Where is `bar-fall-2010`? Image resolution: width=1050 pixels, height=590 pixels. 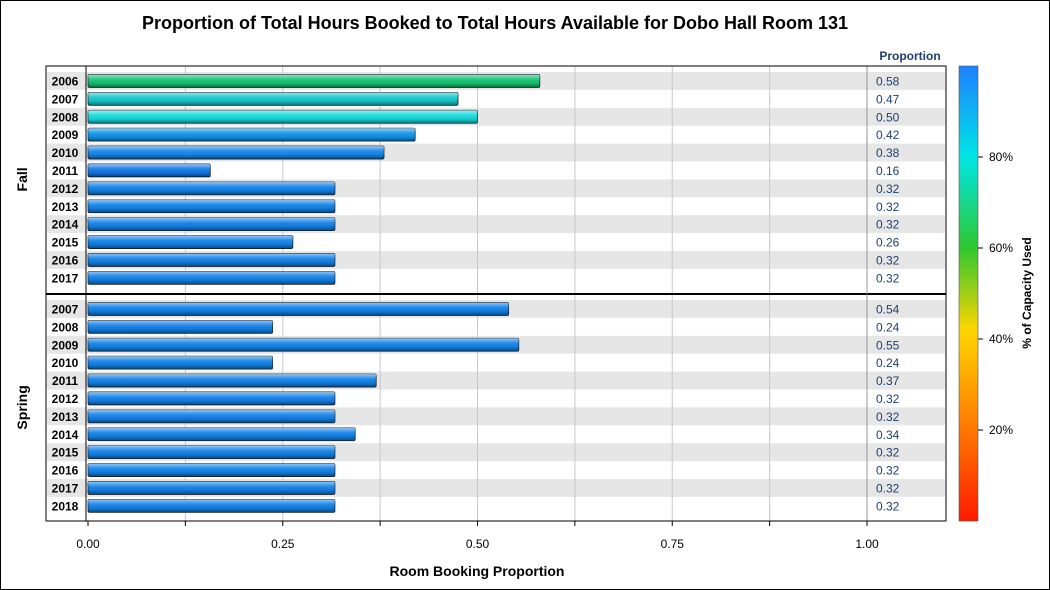 bar-fall-2010 is located at coordinates (236, 152).